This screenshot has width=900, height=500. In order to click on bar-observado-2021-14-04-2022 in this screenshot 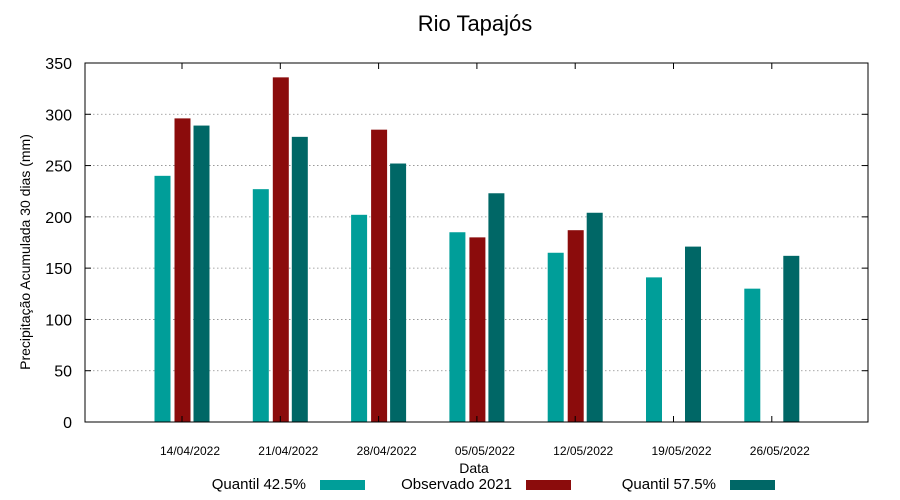, I will do `click(182, 270)`.